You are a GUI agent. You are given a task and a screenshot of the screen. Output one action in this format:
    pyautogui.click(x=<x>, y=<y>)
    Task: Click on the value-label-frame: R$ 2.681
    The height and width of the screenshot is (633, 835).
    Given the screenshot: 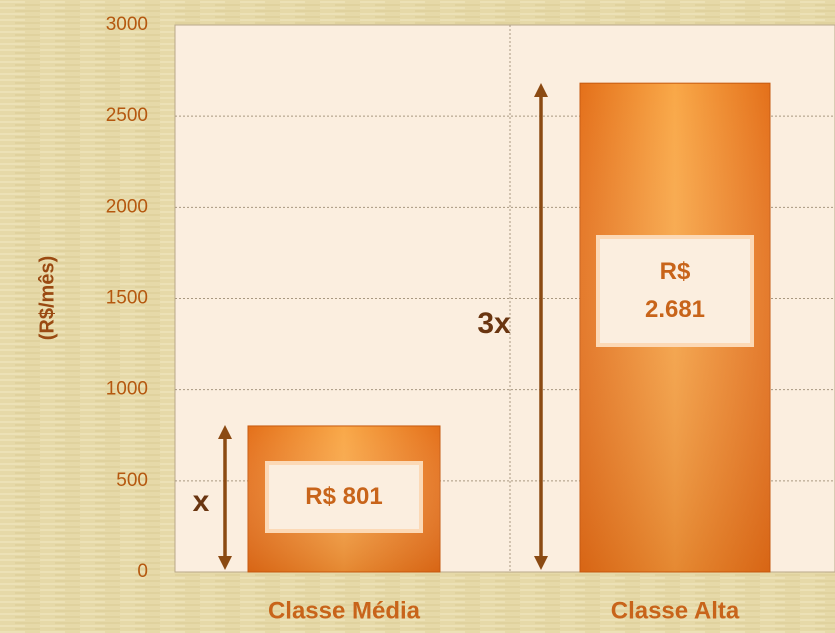 What is the action you would take?
    pyautogui.click(x=675, y=291)
    